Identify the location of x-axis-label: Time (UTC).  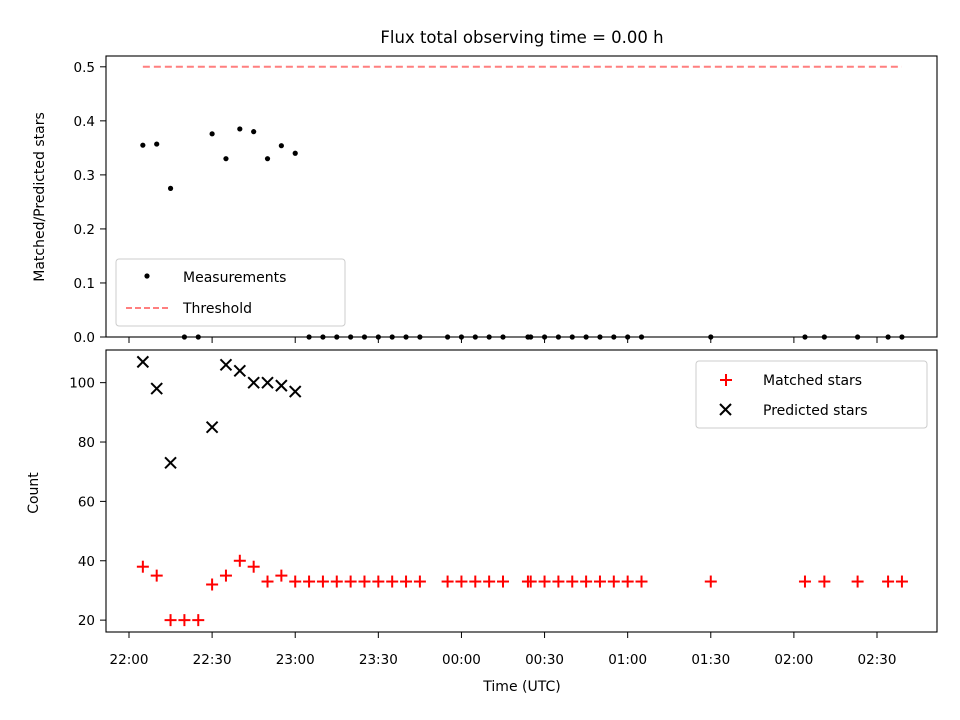
(521, 687).